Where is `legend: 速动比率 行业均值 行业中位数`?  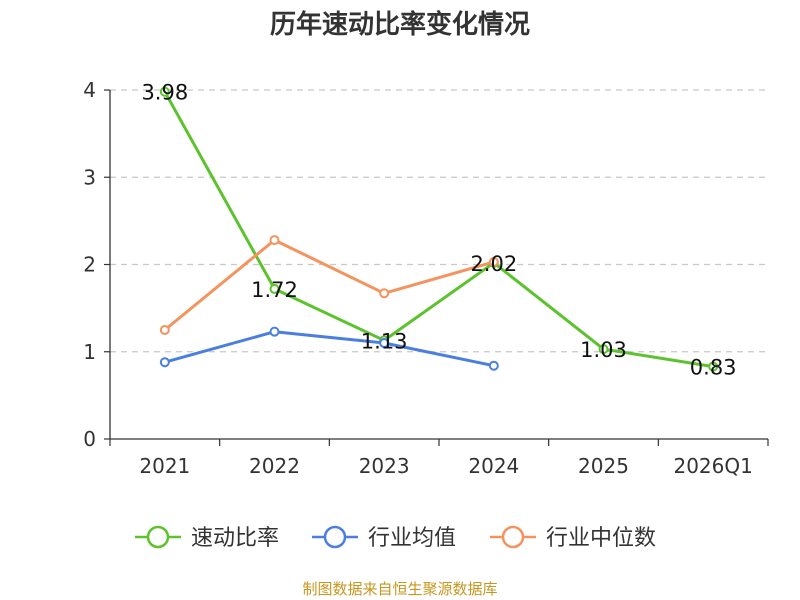
legend: 速动比率 行业均值 行业中位数 is located at coordinates (395, 538).